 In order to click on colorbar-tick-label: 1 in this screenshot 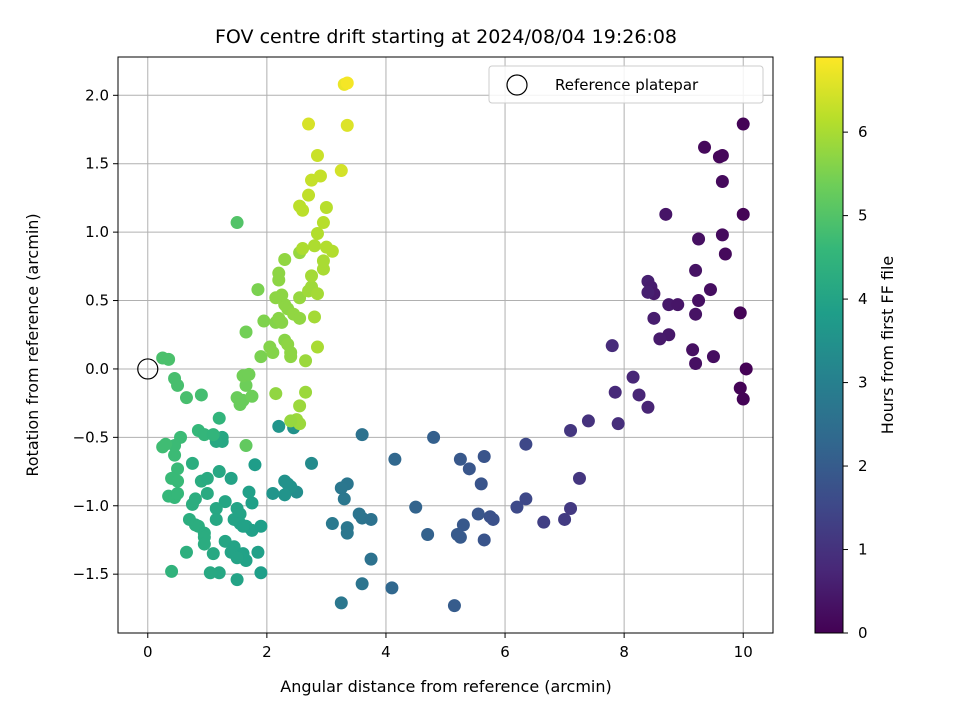, I will do `click(863, 550)`.